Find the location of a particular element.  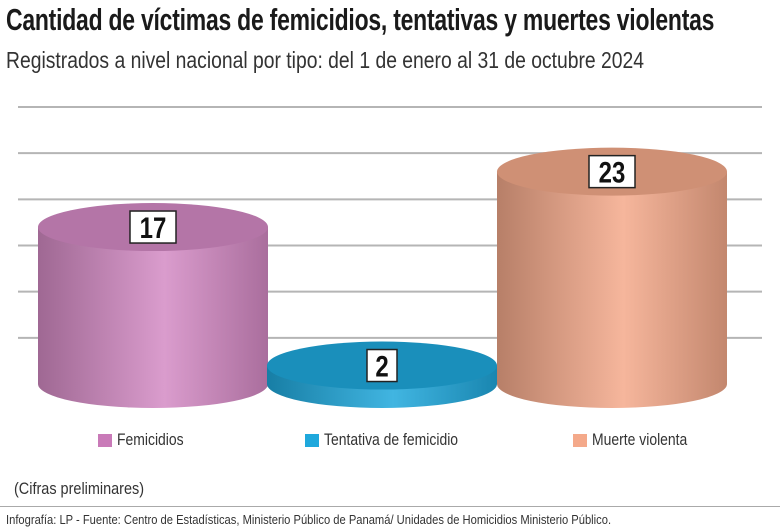

data-label: 23 is located at coordinates (612, 172).